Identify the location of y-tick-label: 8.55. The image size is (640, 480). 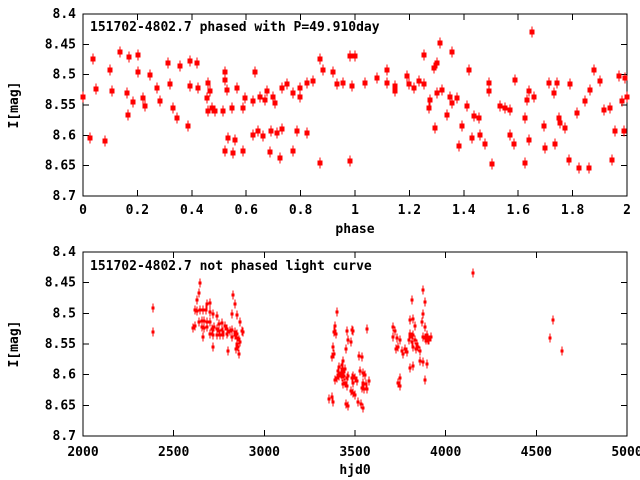
(60, 344).